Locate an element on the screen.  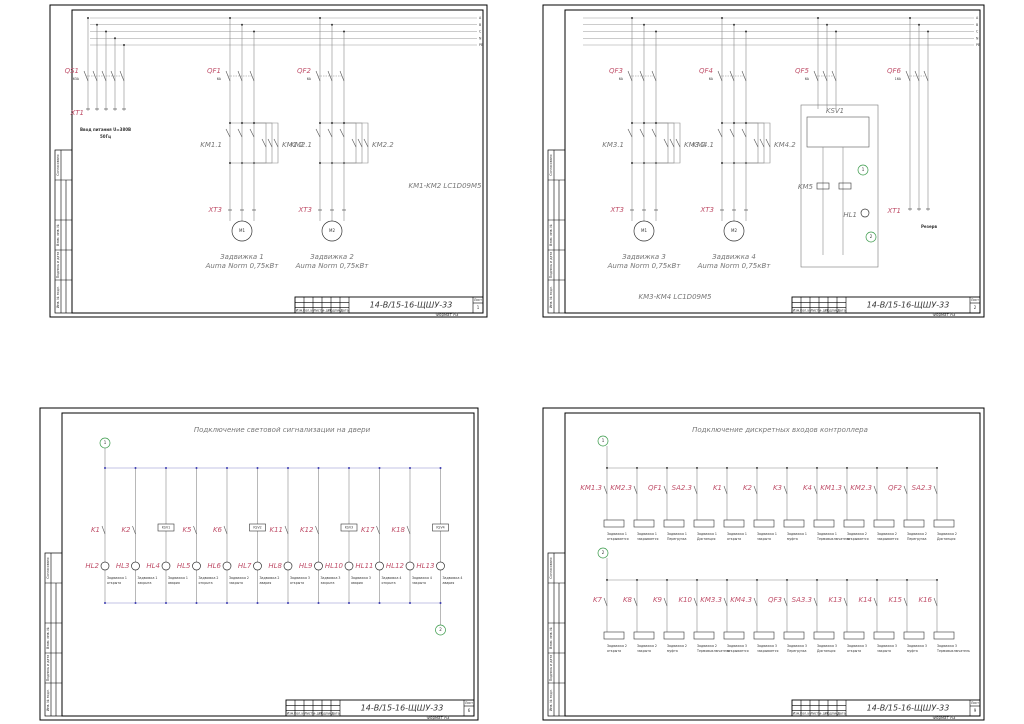
contactor-note: KM1-KM2 LC1D09M5 is located at coordinates (445, 186).